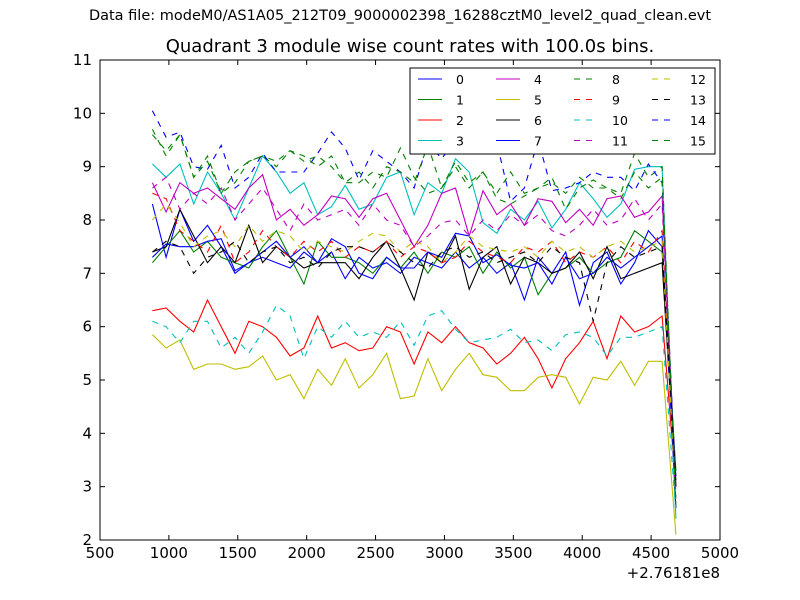 This screenshot has width=800, height=600. What do you see at coordinates (582, 553) in the screenshot?
I see `x-tick-label: 4000` at bounding box center [582, 553].